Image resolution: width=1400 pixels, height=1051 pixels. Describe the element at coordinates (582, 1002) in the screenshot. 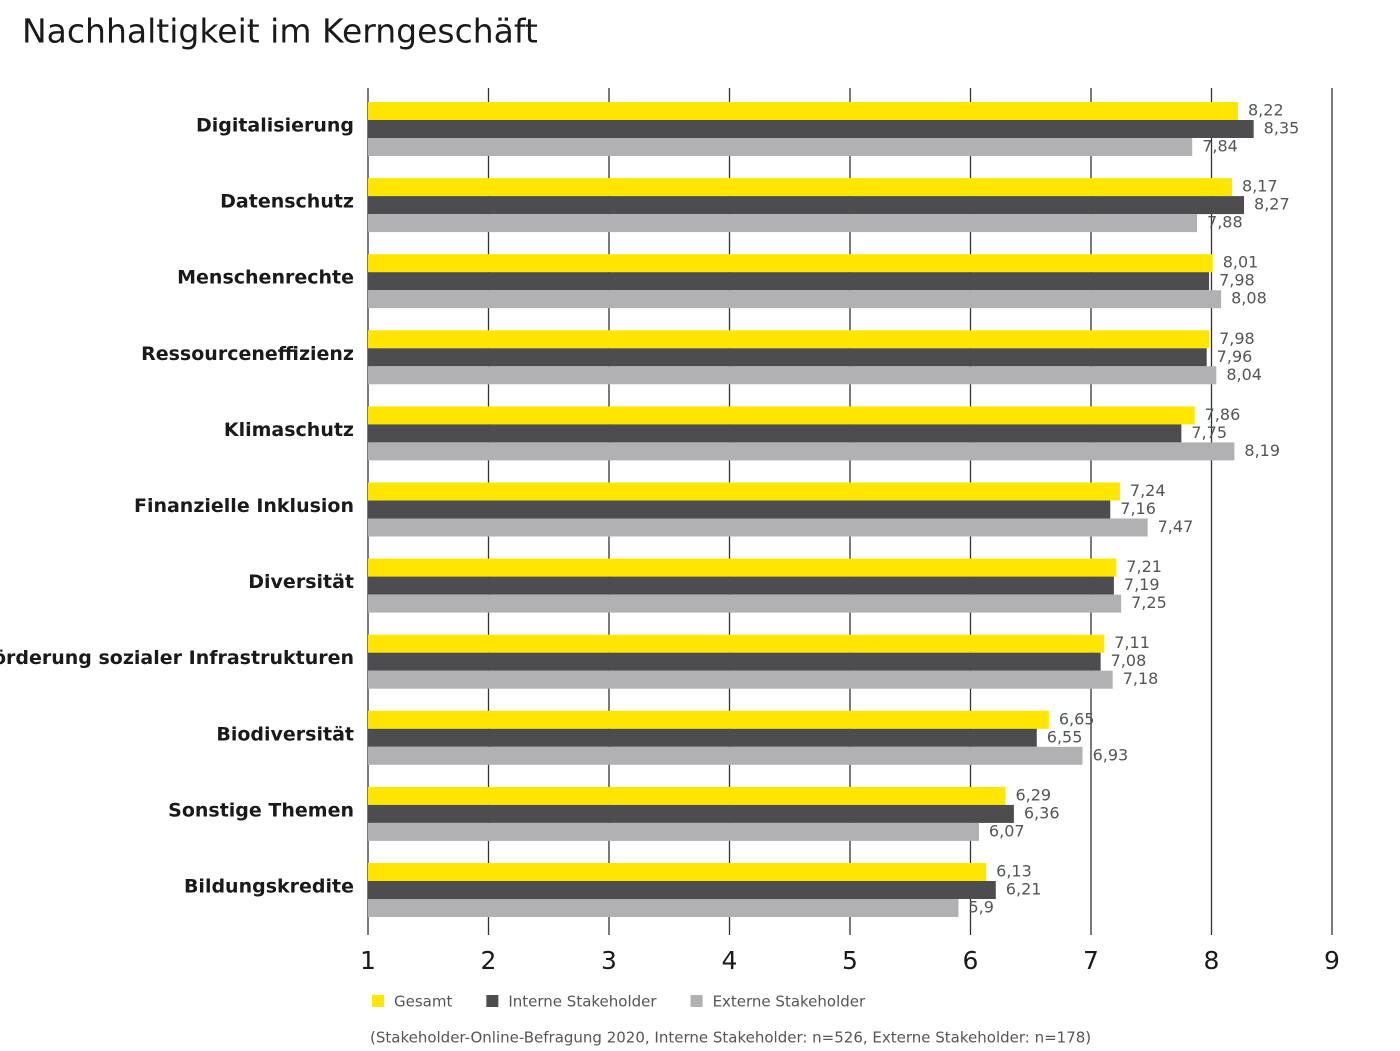

I see `legend-label: Interne Stakeholder` at that location.